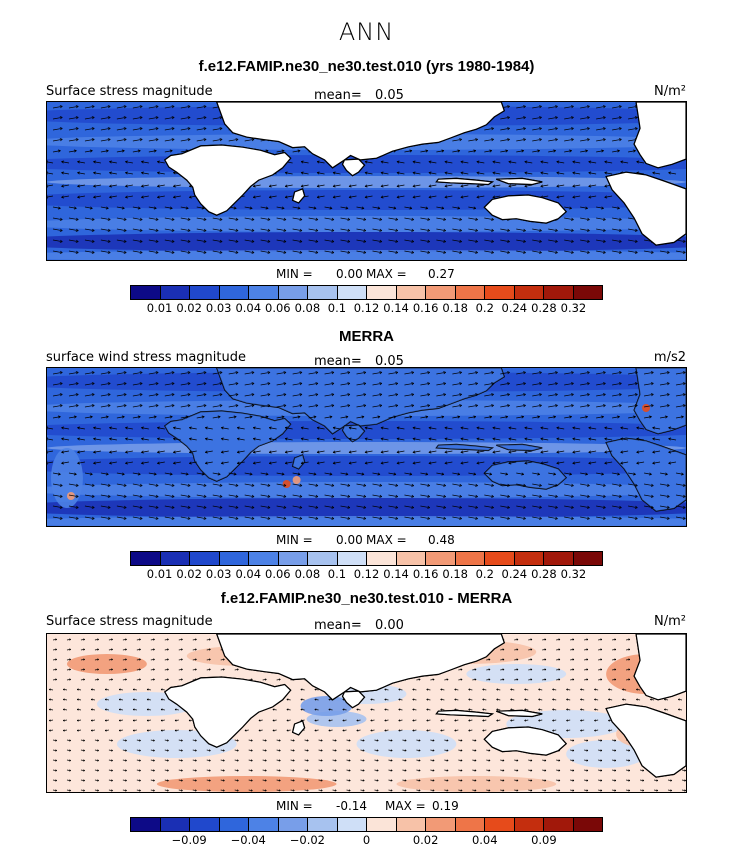 The height and width of the screenshot is (851, 733). Describe the element at coordinates (386, 540) in the screenshot. I see `panel-2-max-label: MAX =` at that location.